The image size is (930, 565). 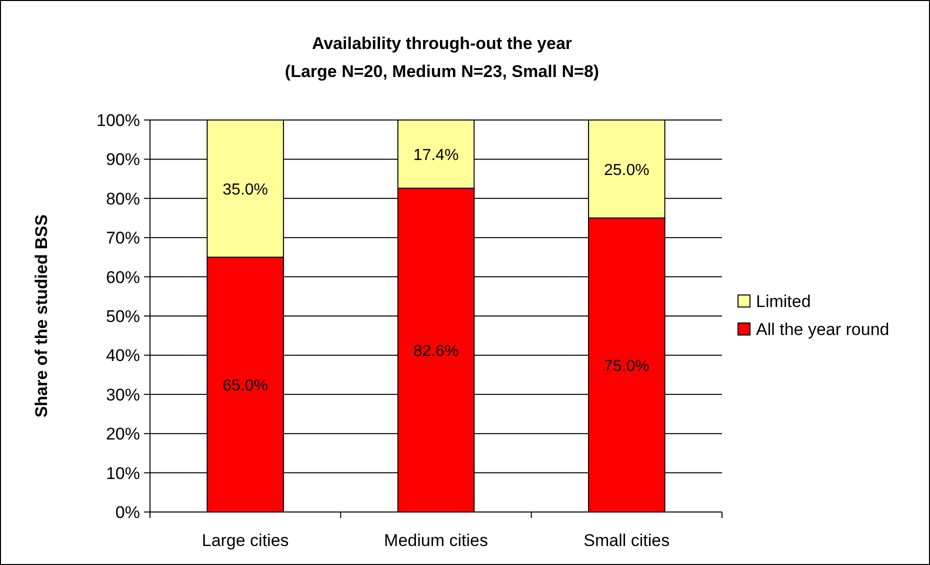 I want to click on x-tick-label: Small cities, so click(x=627, y=540).